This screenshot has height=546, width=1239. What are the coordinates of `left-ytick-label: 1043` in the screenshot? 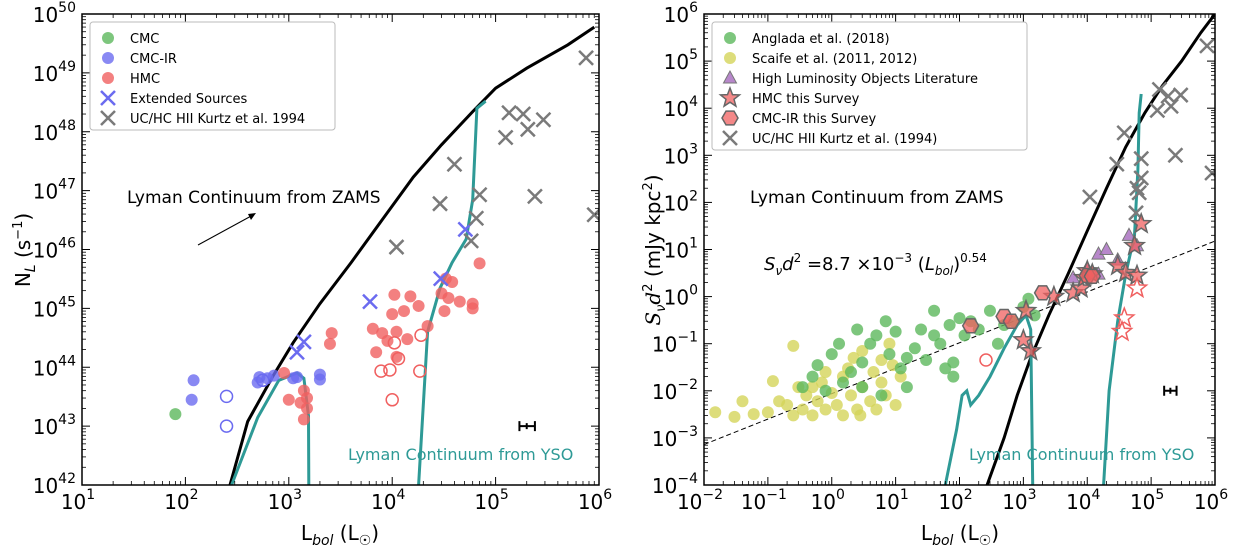 It's located at (54, 425).